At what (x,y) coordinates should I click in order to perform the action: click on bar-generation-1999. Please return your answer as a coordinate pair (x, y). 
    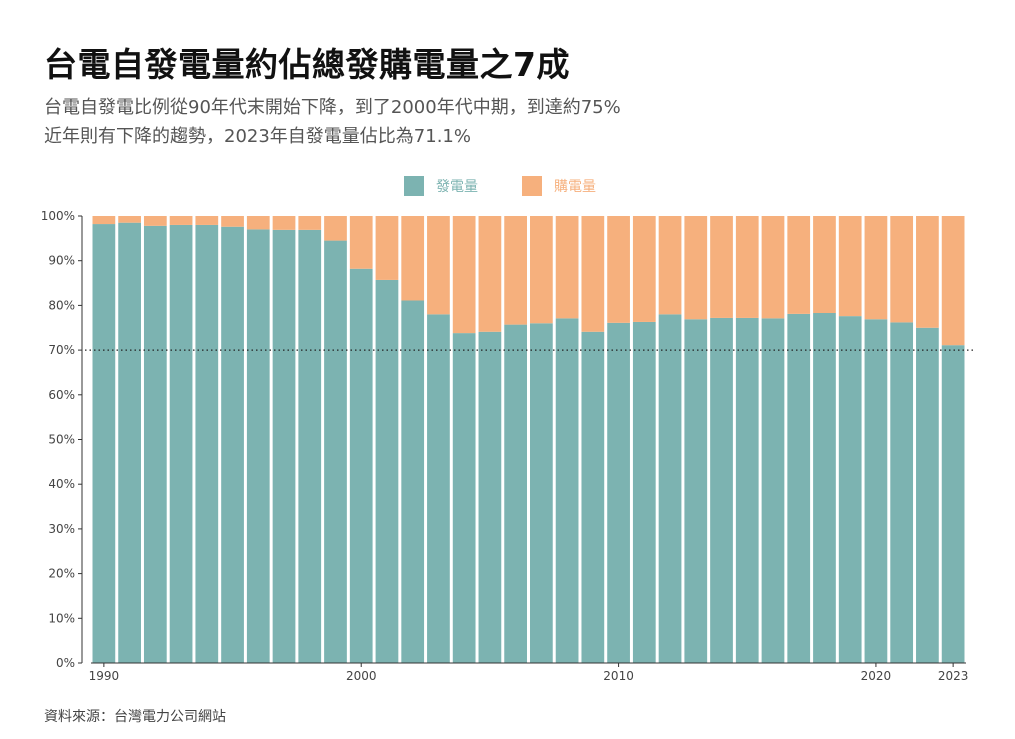
    Looking at the image, I should click on (335, 452).